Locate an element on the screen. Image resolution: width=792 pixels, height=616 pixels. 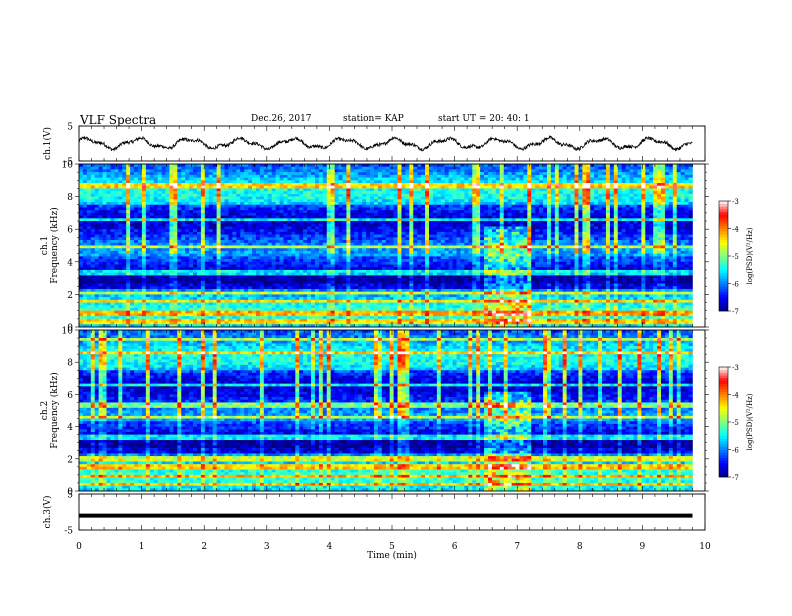
x-tick-label: 1 is located at coordinates (142, 547).